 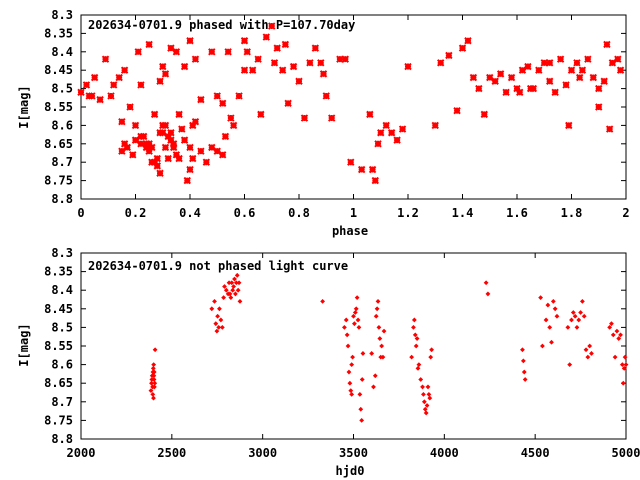 I want to click on y-tick-label: 8.7, so click(x=62, y=402).